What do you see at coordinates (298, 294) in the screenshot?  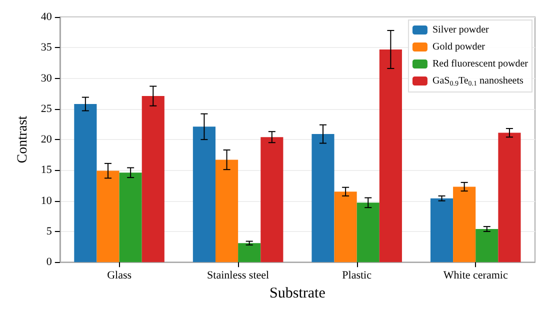 I see `x-axis-title: Substrate` at bounding box center [298, 294].